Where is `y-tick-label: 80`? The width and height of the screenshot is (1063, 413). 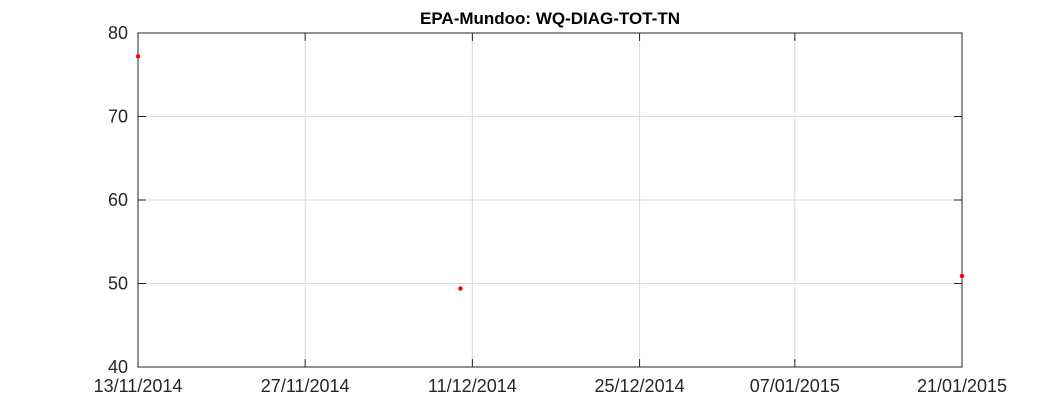 y-tick-label: 80 is located at coordinates (118, 33).